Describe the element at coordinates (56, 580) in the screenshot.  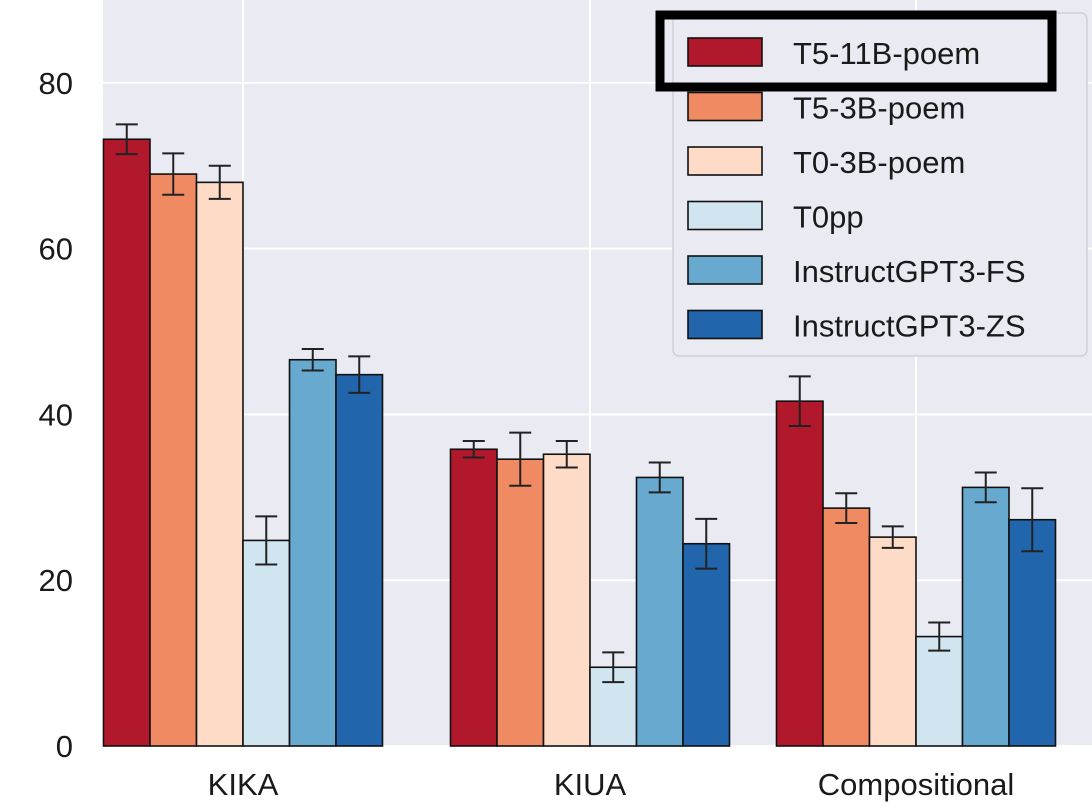
I see `y-tick-label: 20` at that location.